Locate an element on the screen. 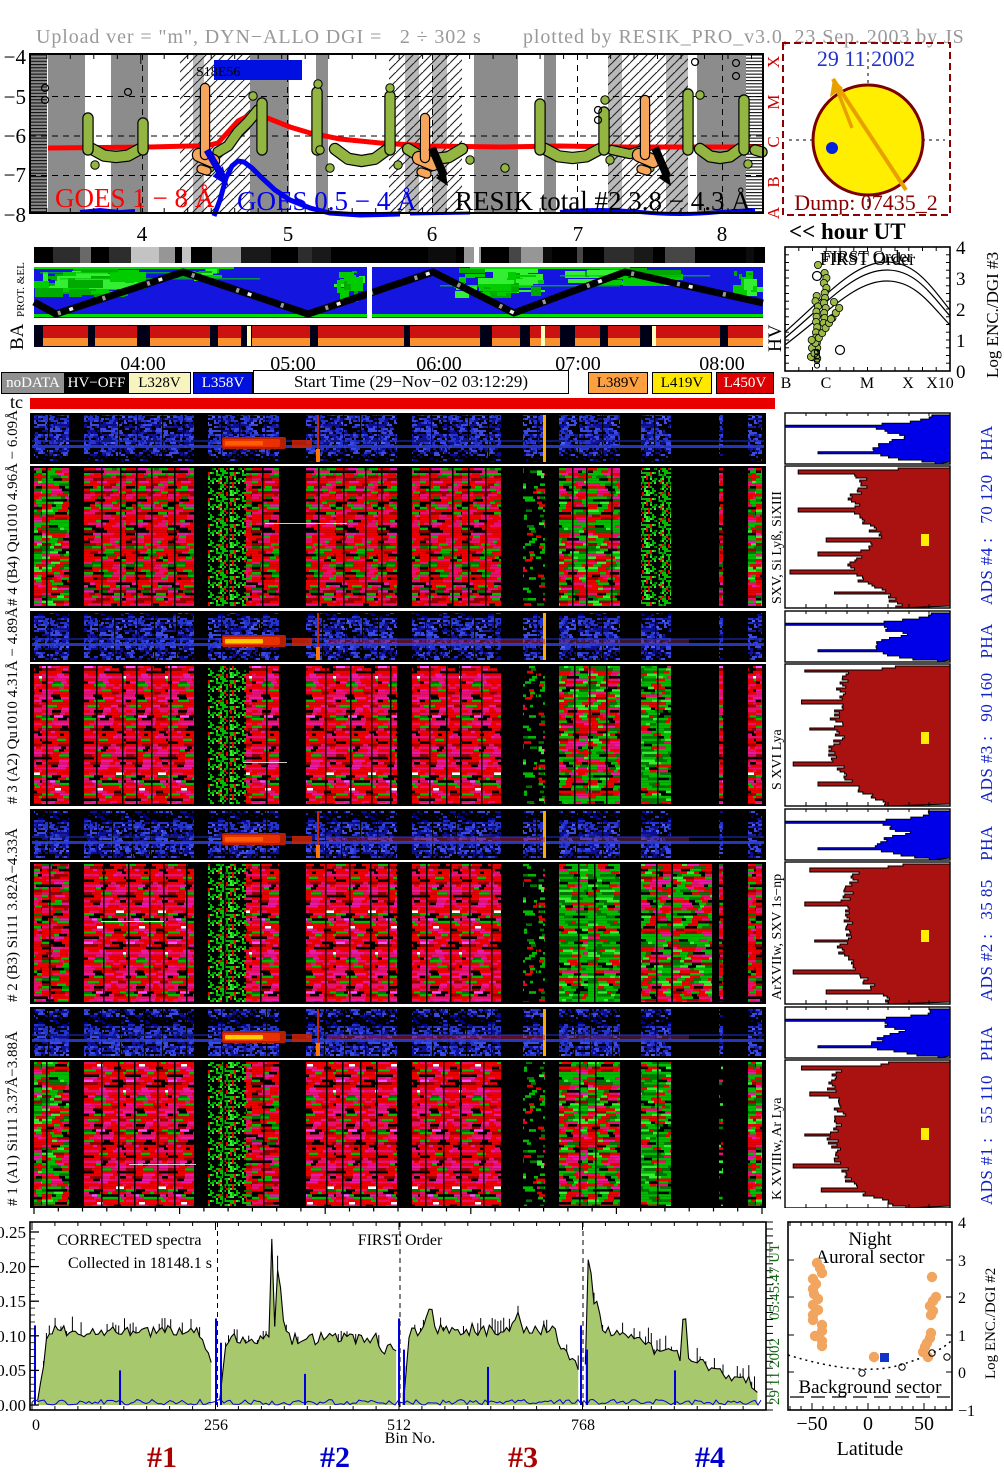 The image size is (1004, 1477). svg-text: 05:00 is located at coordinates (293, 364).